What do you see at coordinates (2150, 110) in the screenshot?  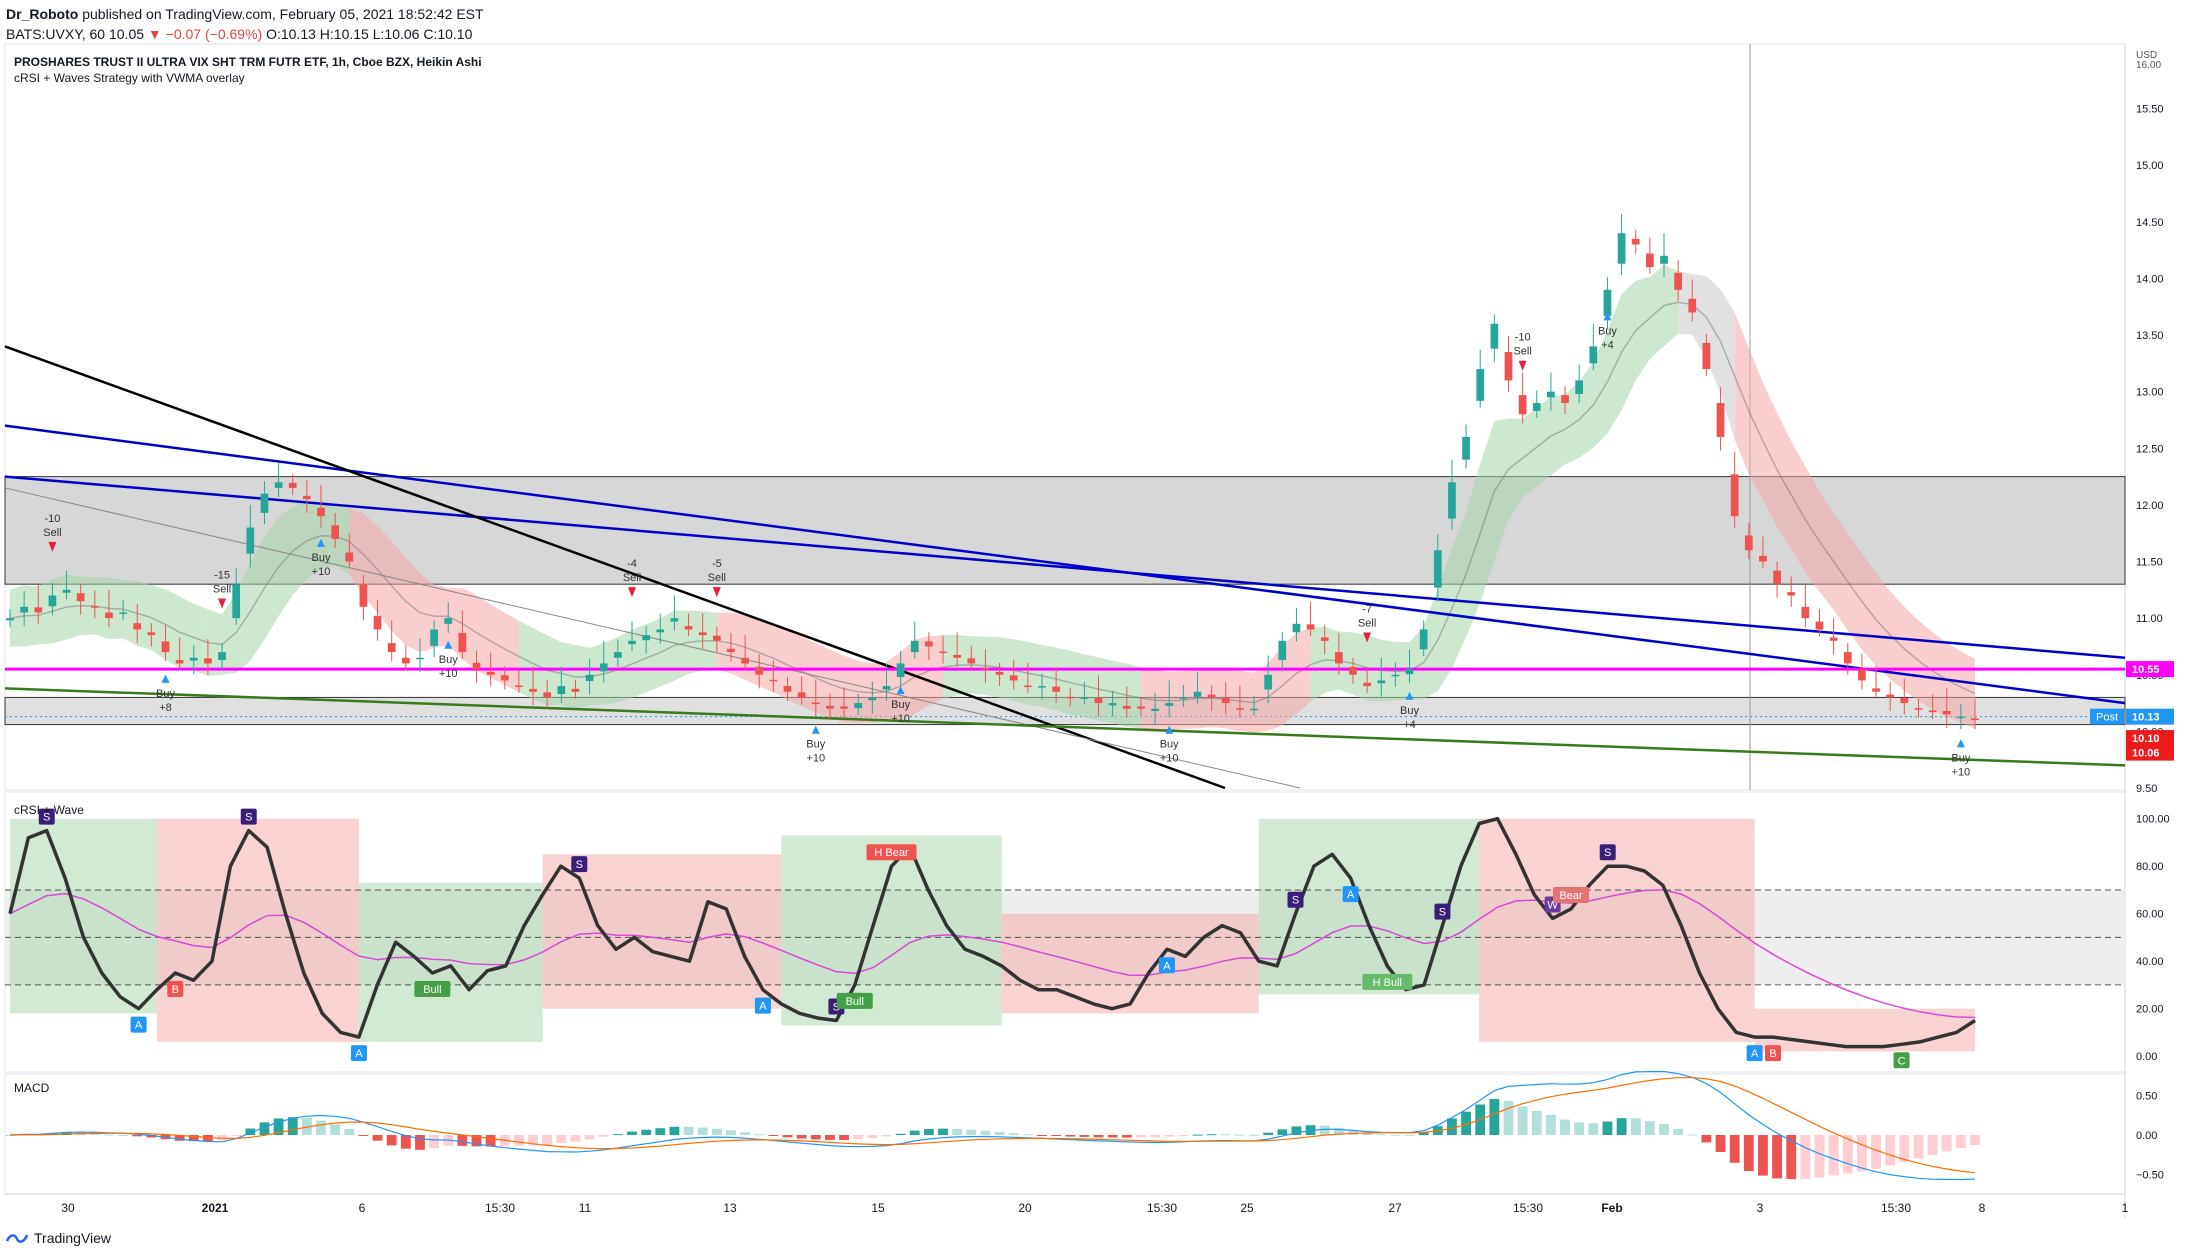 I see `price-tick-label: 15.50` at bounding box center [2150, 110].